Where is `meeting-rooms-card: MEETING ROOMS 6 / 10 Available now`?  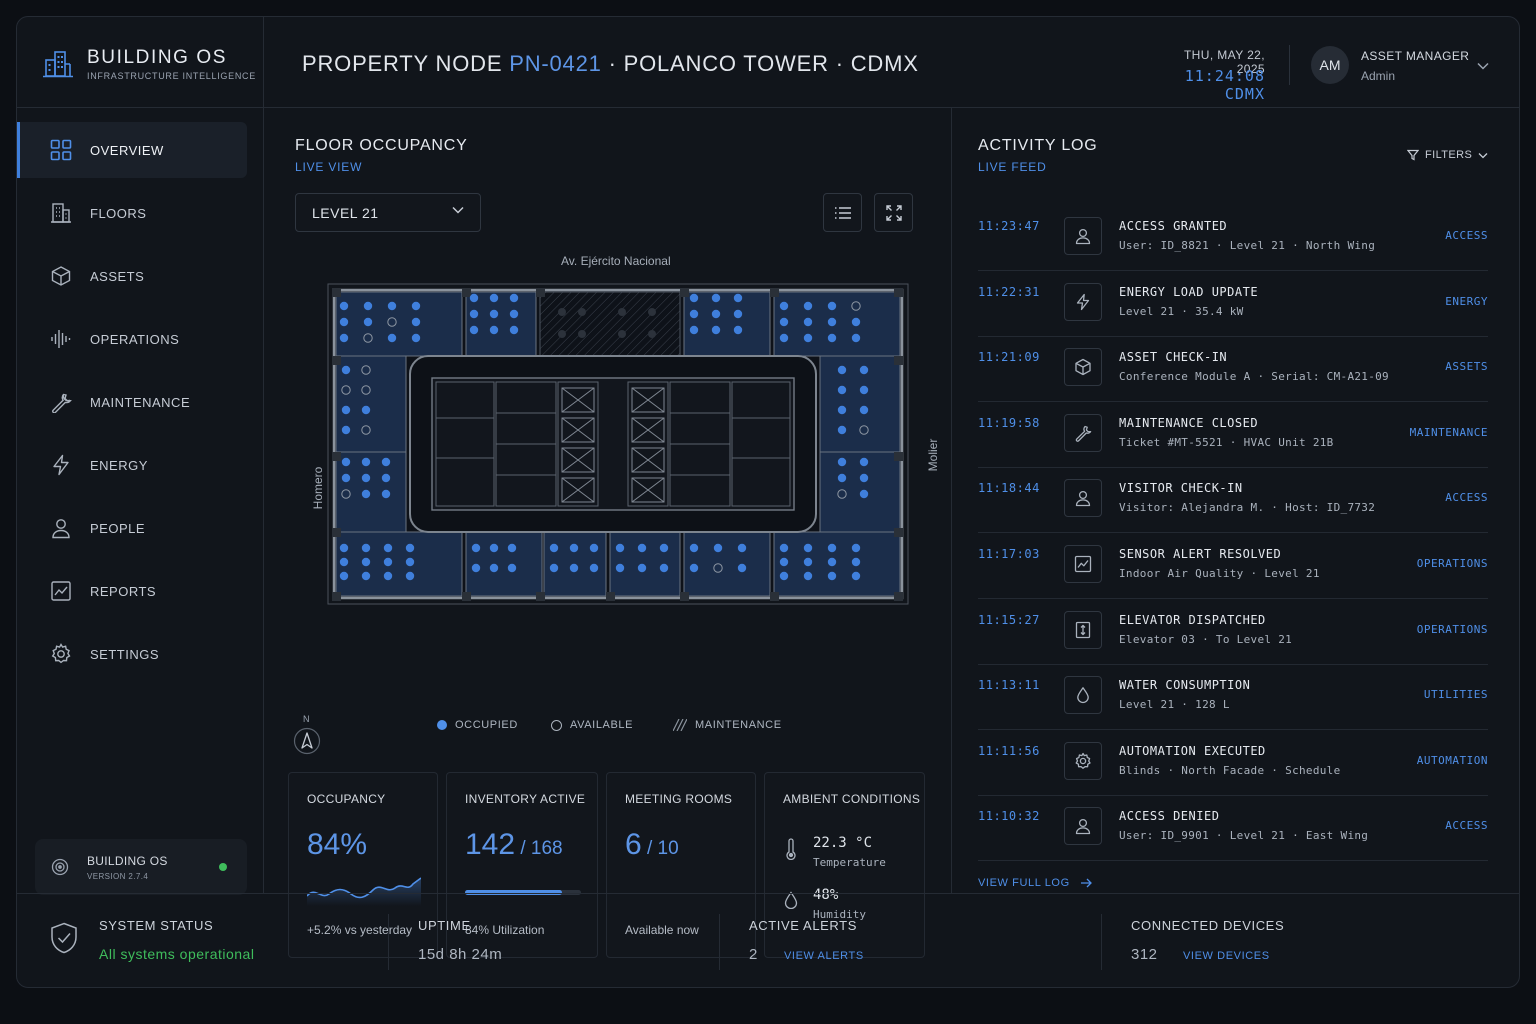 meeting-rooms-card: MEETING ROOMS 6 / 10 Available now is located at coordinates (681, 865).